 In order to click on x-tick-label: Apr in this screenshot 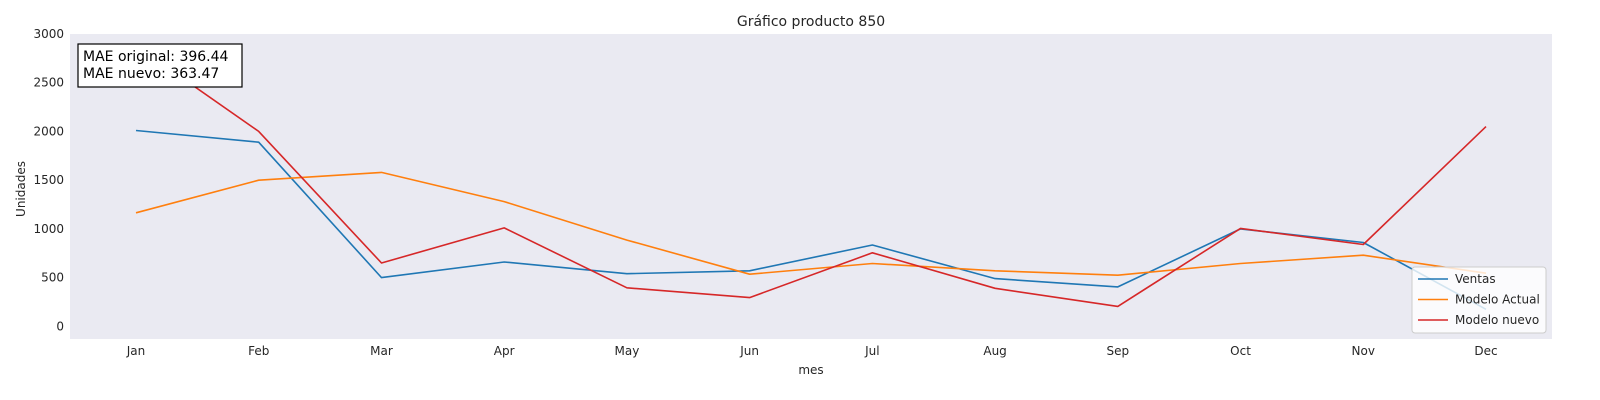, I will do `click(504, 351)`.